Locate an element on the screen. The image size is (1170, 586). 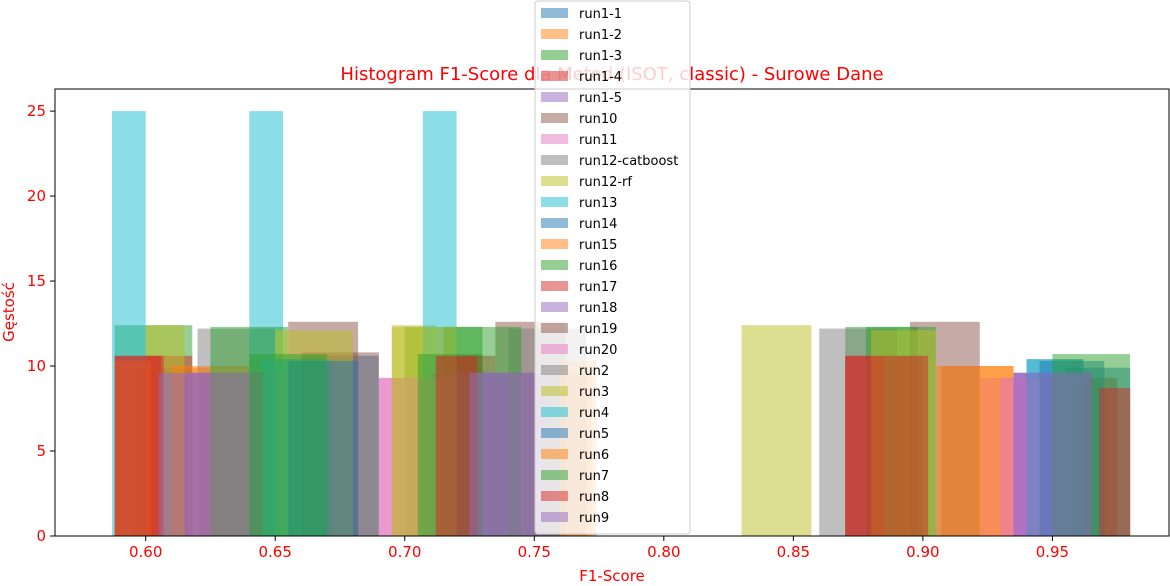
legend-label-run2: run2 is located at coordinates (594, 371).